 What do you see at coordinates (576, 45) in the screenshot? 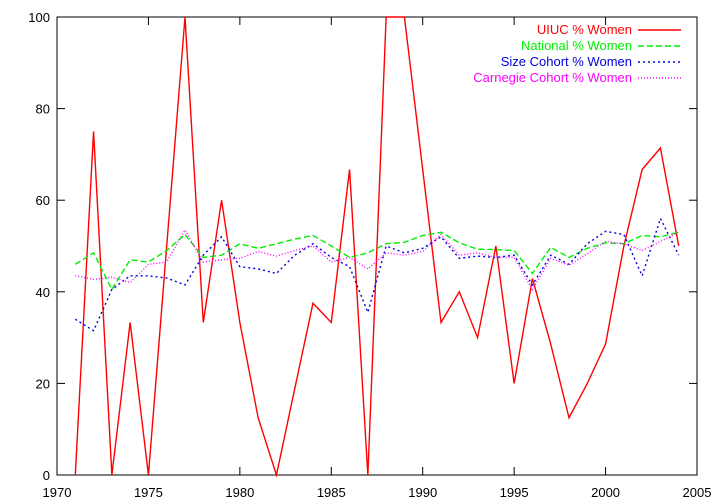
I see `legend-label: National % Women` at bounding box center [576, 45].